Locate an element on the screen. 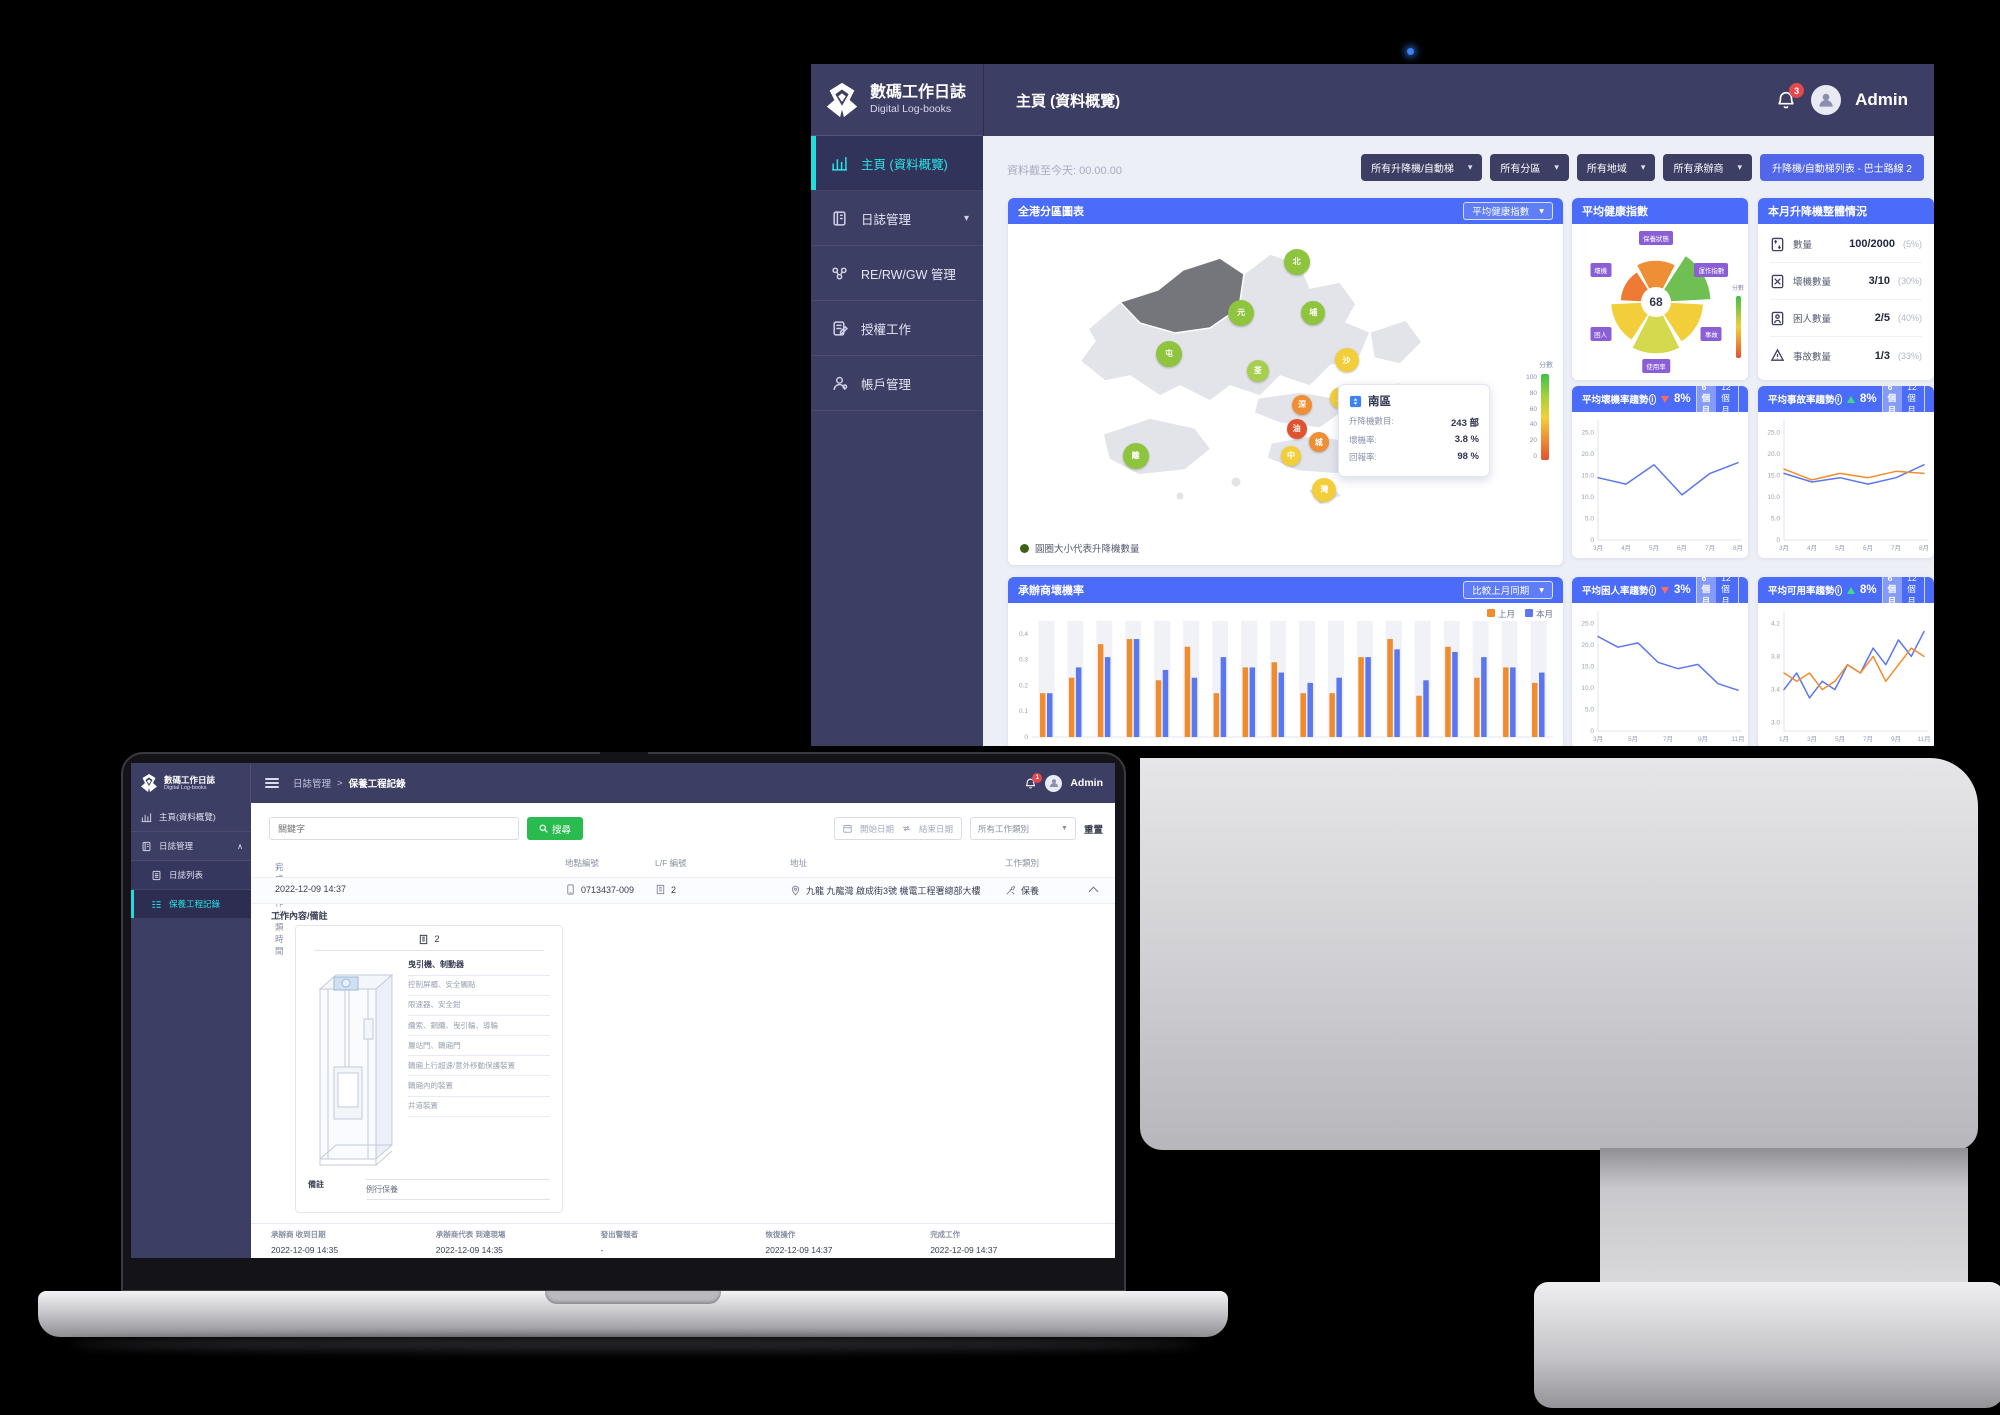 This screenshot has width=2000, height=1415. district-badge-離: 離 is located at coordinates (1135, 455).